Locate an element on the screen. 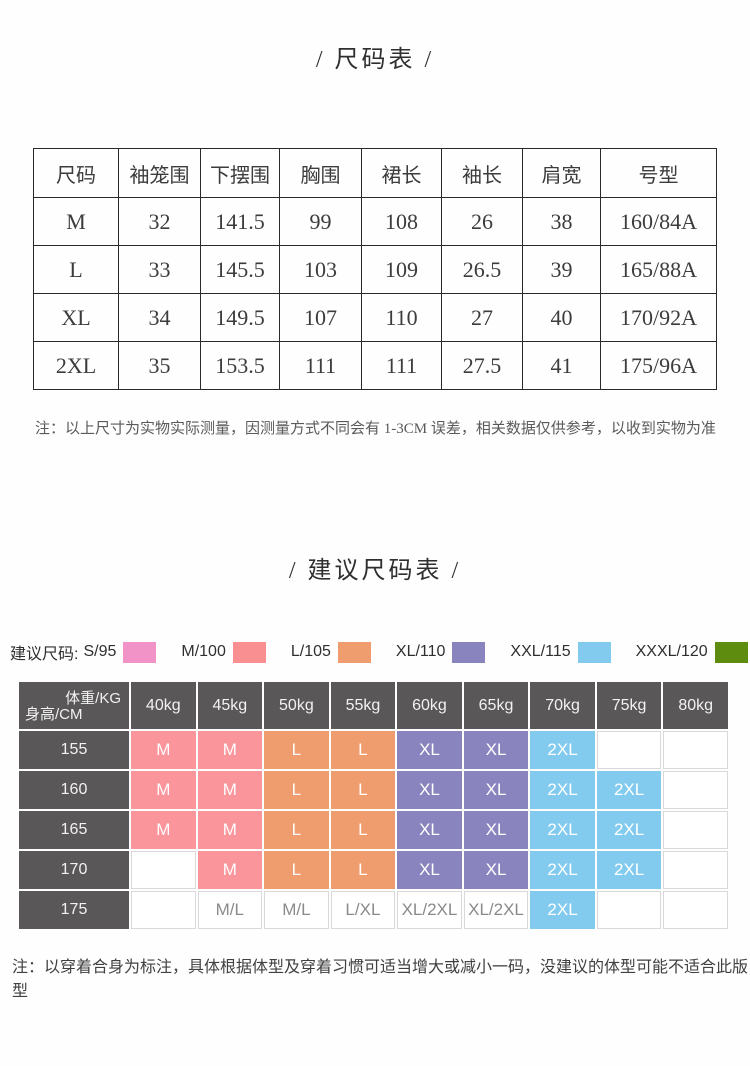  legend-item-label: XL/110 is located at coordinates (420, 651).